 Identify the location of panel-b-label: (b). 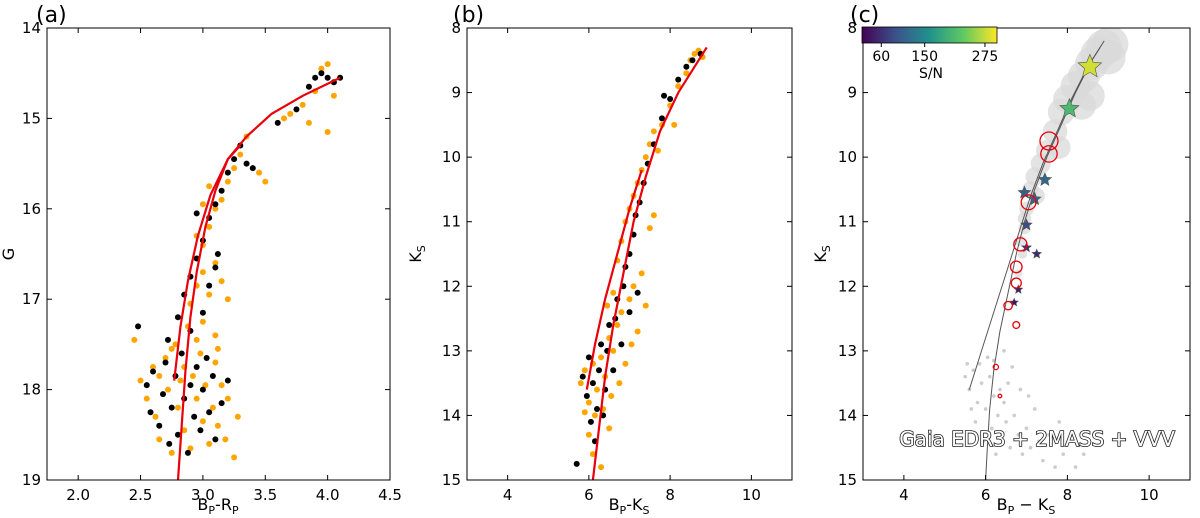
(468, 15).